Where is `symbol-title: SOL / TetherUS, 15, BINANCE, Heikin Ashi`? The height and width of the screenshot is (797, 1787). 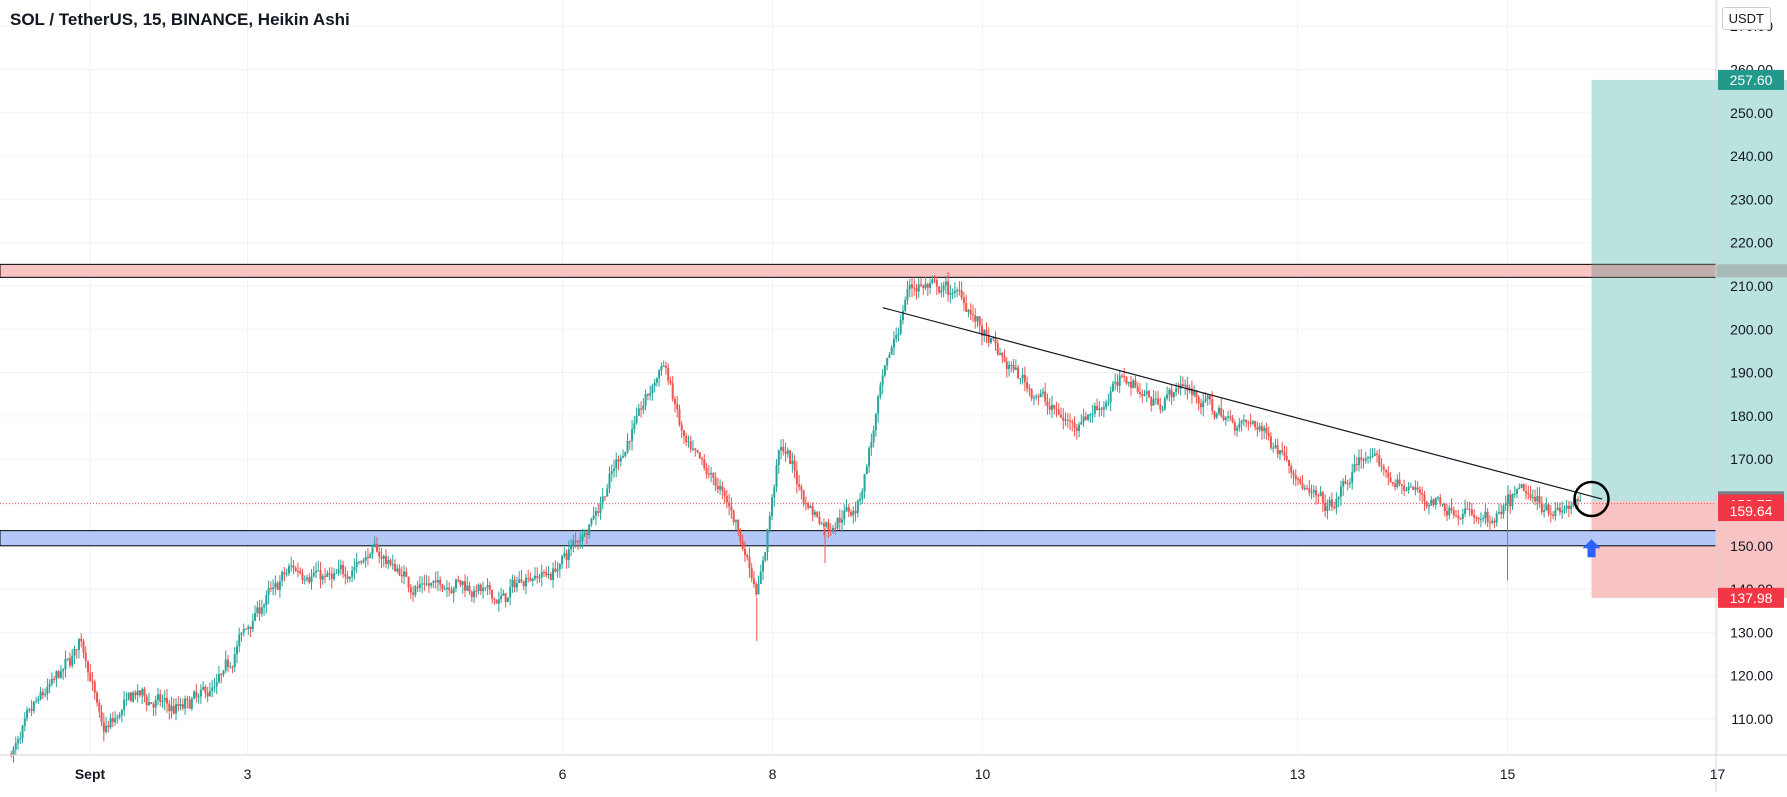
symbol-title: SOL / TetherUS, 15, BINANCE, Heikin Ashi is located at coordinates (180, 20).